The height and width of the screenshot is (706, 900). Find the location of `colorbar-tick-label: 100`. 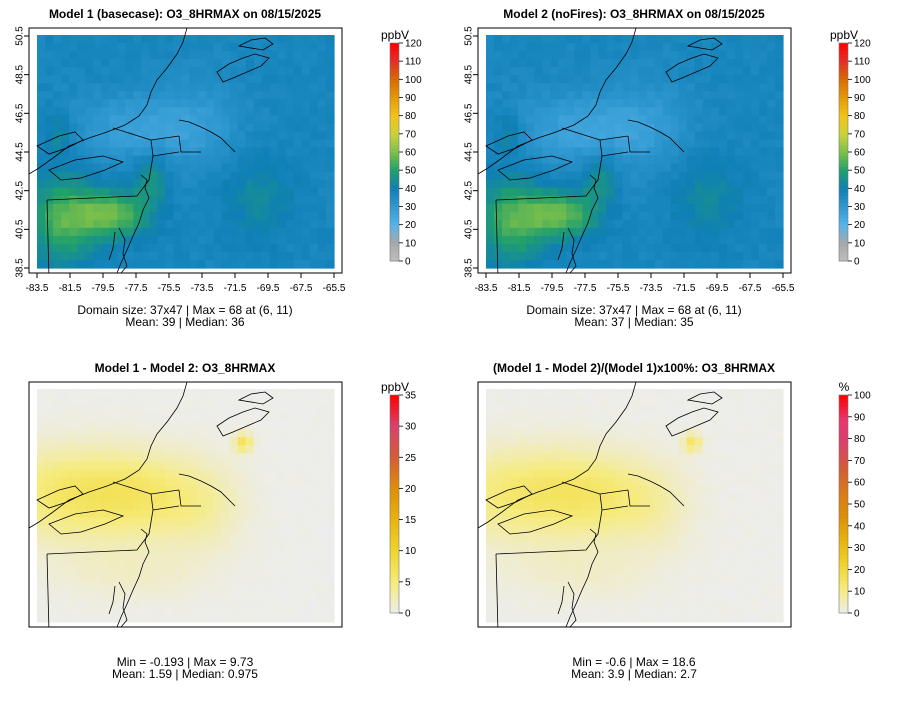

colorbar-tick-label: 100 is located at coordinates (862, 80).